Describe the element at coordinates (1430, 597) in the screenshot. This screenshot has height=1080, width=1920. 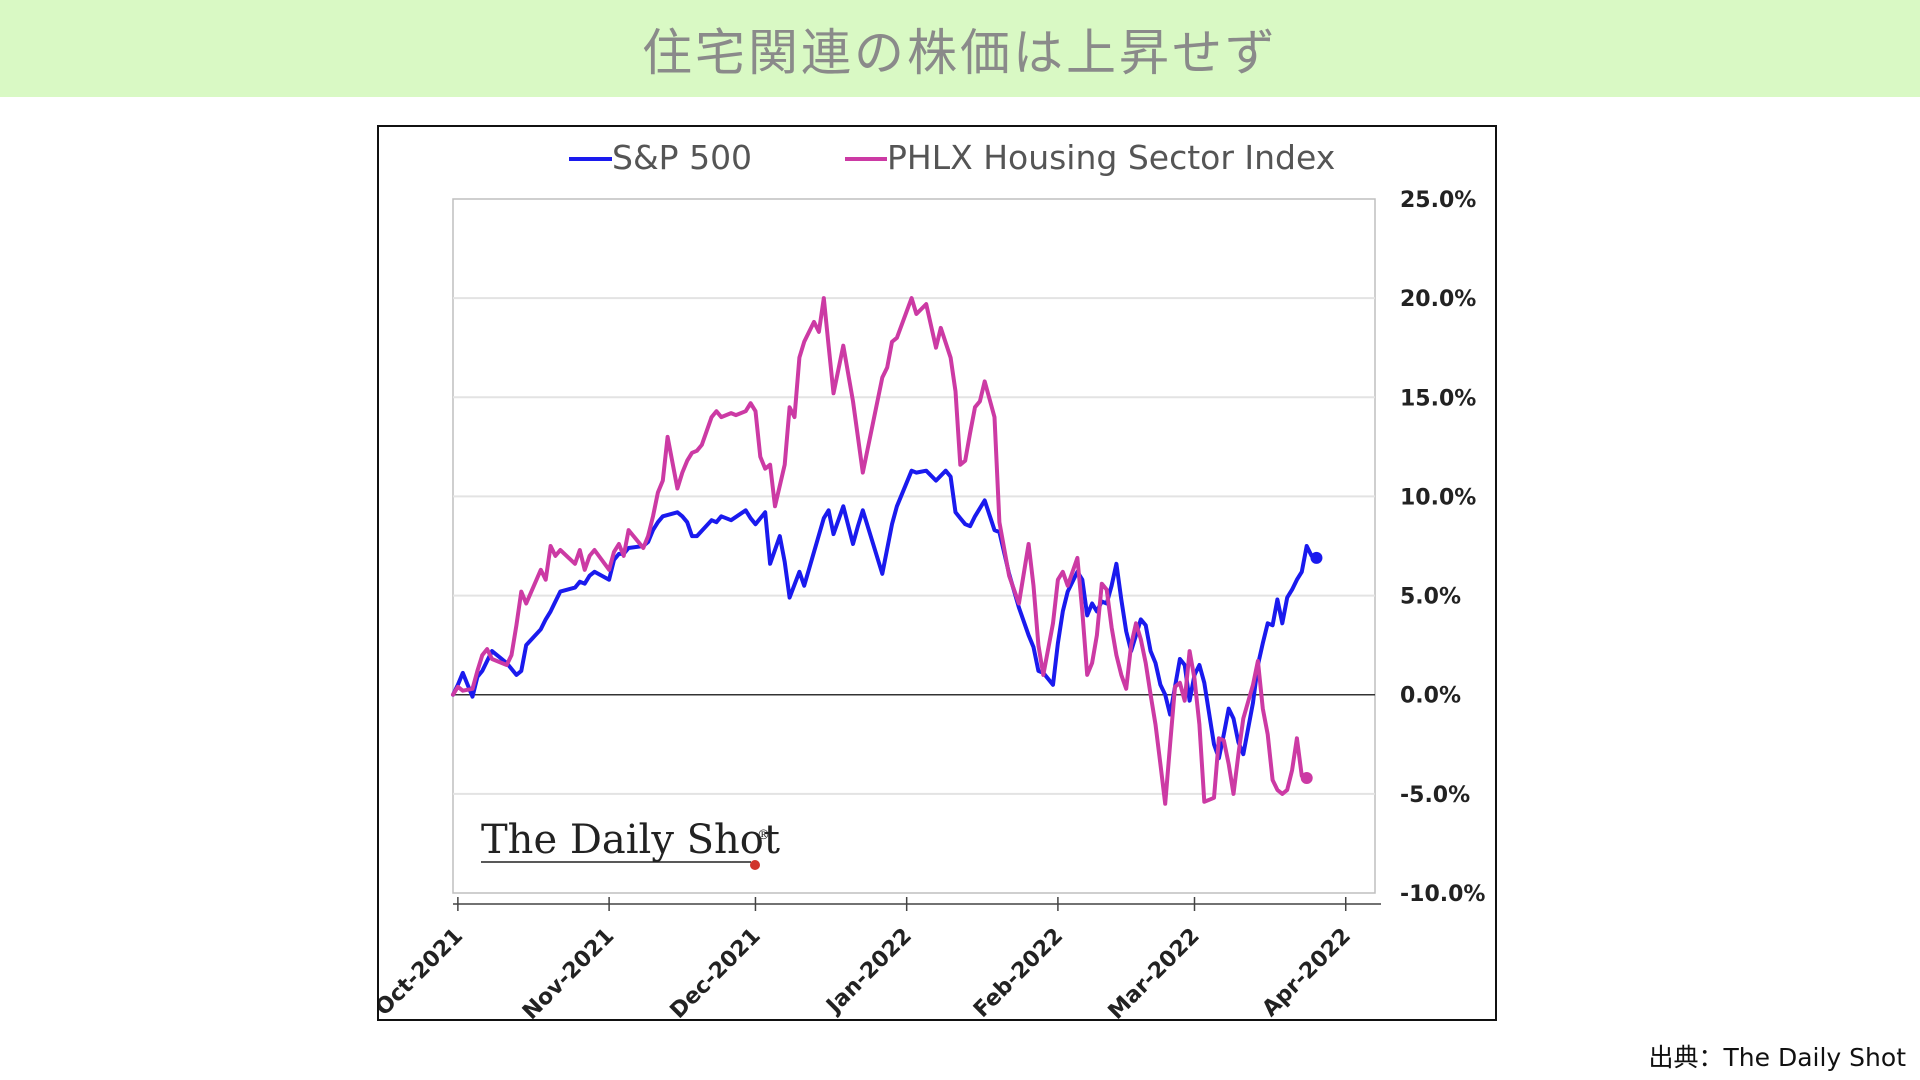
I see `y-tick-label: 5.0%` at that location.